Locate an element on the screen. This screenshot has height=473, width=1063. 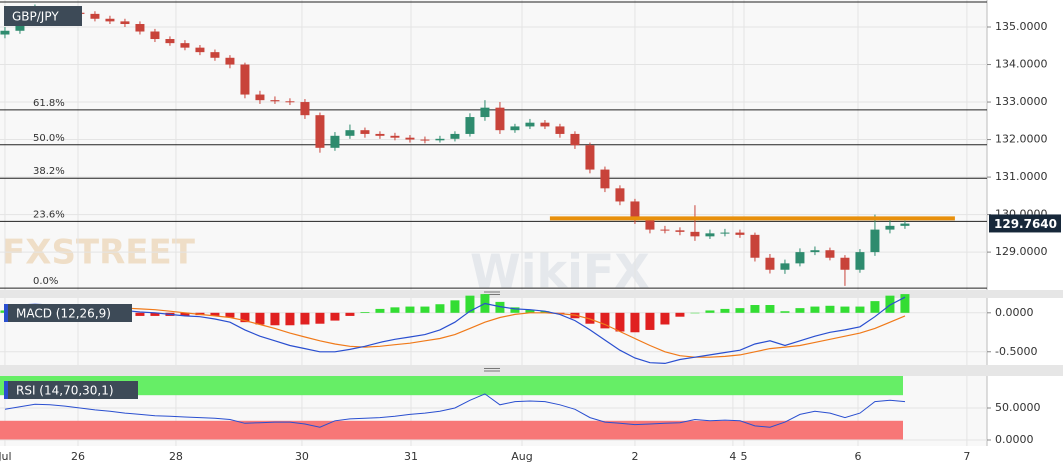
x-tick-label: 26 is located at coordinates (78, 456).